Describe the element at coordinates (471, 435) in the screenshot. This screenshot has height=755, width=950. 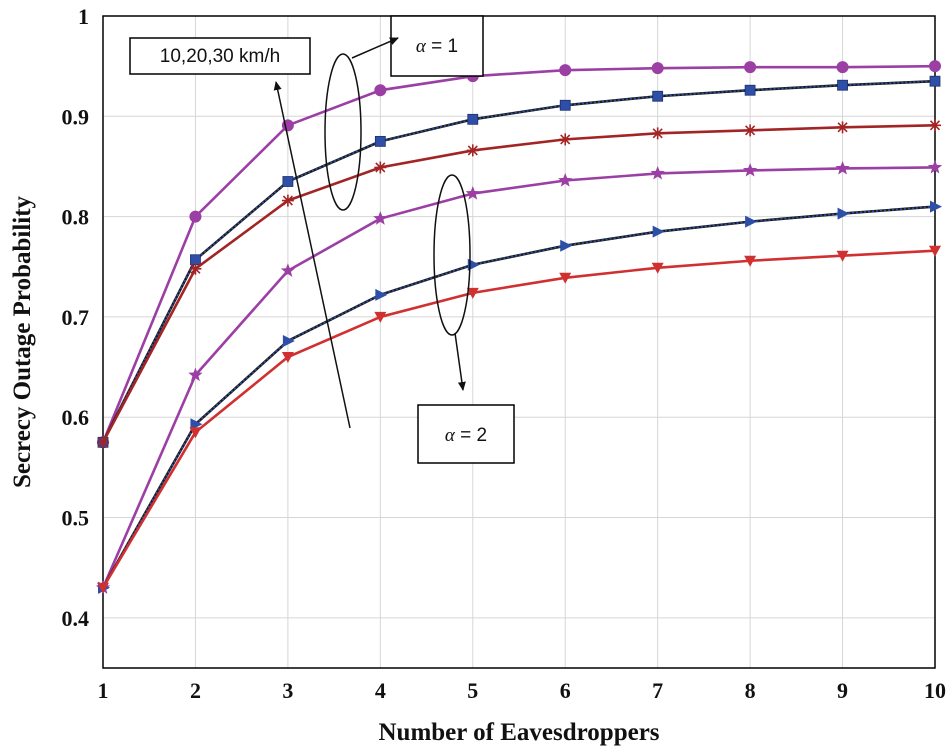
I see `alpha2-value: = 2` at that location.